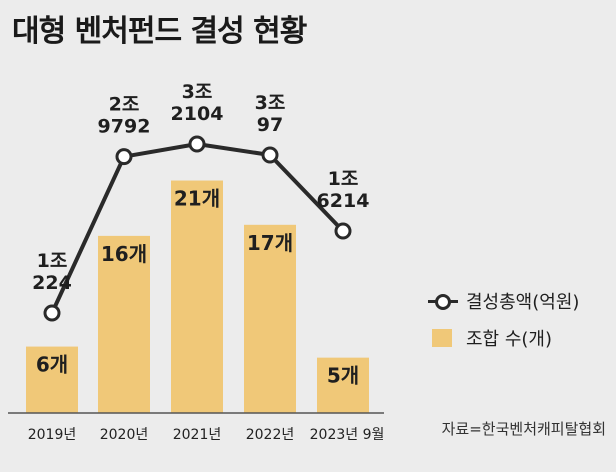 The image size is (616, 472). Describe the element at coordinates (523, 302) in the screenshot. I see `legend-line-label: 결성총액(억원)` at that location.